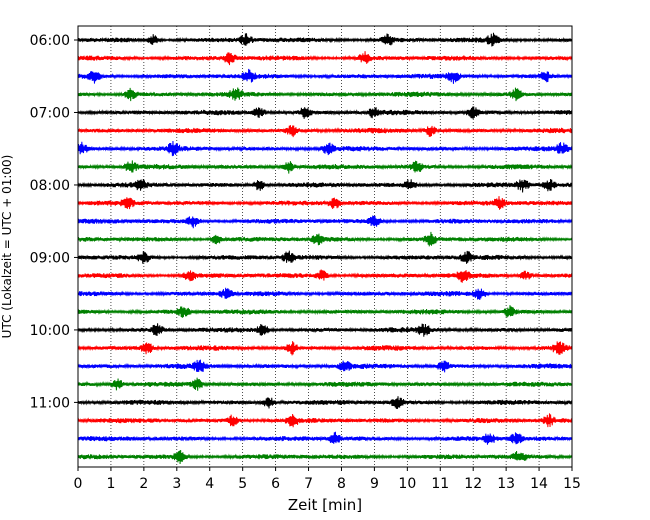 This screenshot has height=520, width=650. What do you see at coordinates (407, 484) in the screenshot?
I see `x-tick-label: 10` at bounding box center [407, 484].